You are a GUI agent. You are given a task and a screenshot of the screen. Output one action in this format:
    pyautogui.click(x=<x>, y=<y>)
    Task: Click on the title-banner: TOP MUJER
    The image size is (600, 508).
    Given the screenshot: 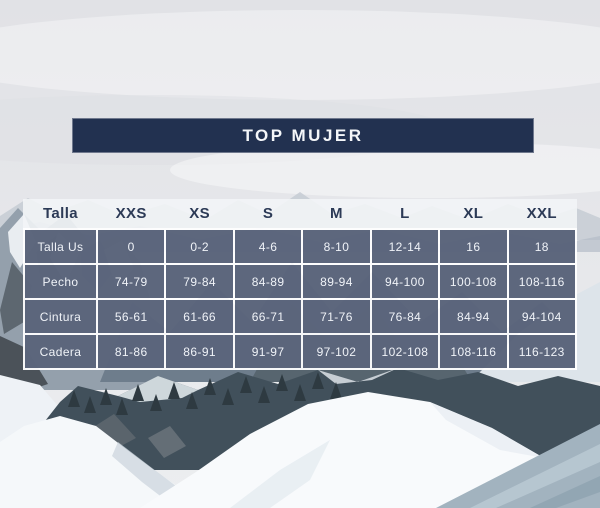 What is the action you would take?
    pyautogui.click(x=303, y=135)
    